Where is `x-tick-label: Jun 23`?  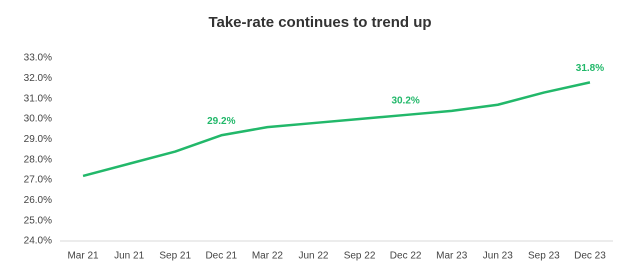 x-tick-label: Jun 23 is located at coordinates (498, 256).